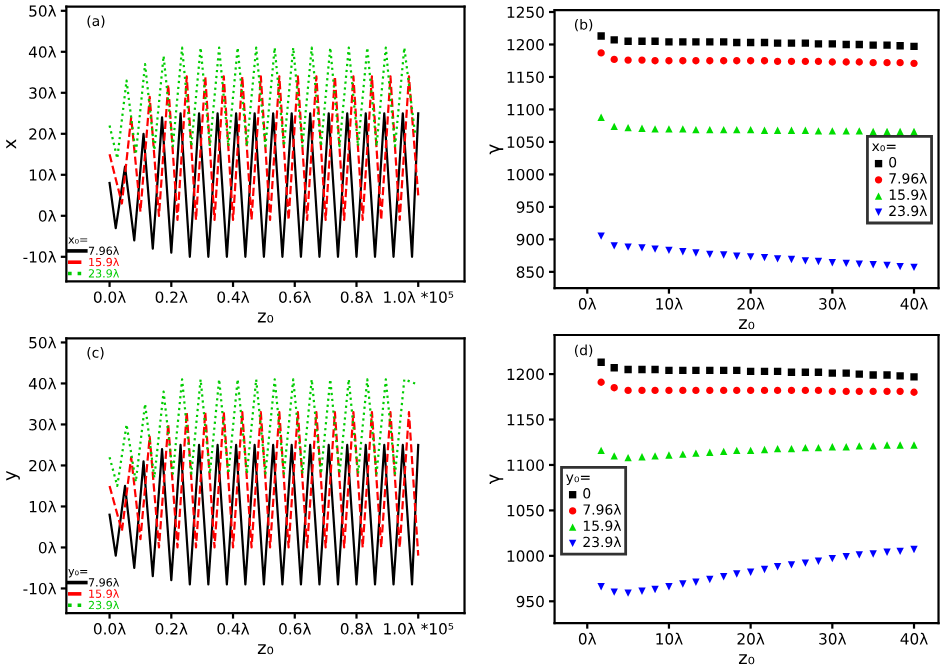 This screenshot has width=948, height=670. I want to click on y-axis-title: y, so click(13, 475).